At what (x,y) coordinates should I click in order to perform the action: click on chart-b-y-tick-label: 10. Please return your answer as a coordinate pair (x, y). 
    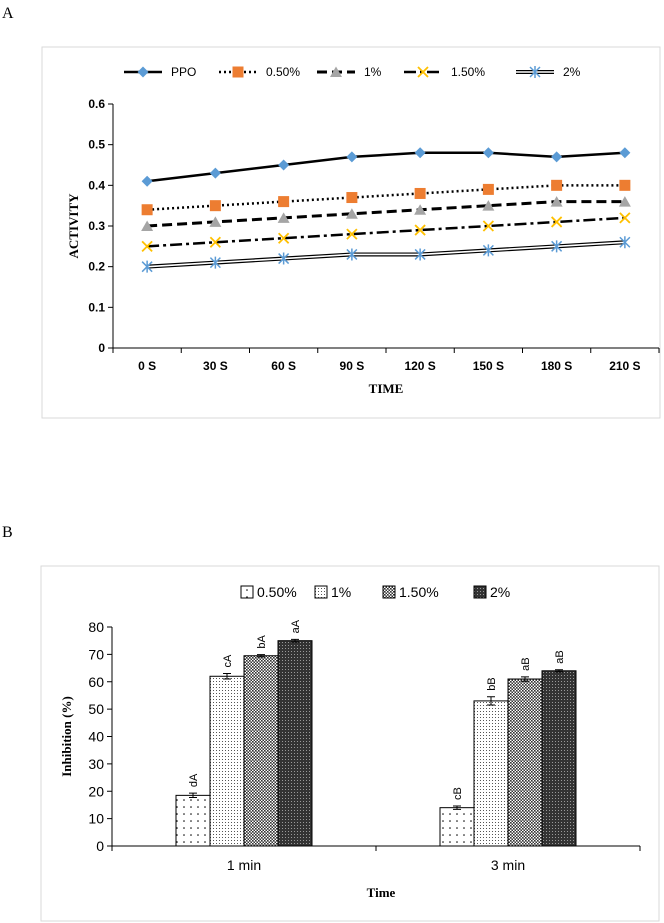
    Looking at the image, I should click on (96, 819).